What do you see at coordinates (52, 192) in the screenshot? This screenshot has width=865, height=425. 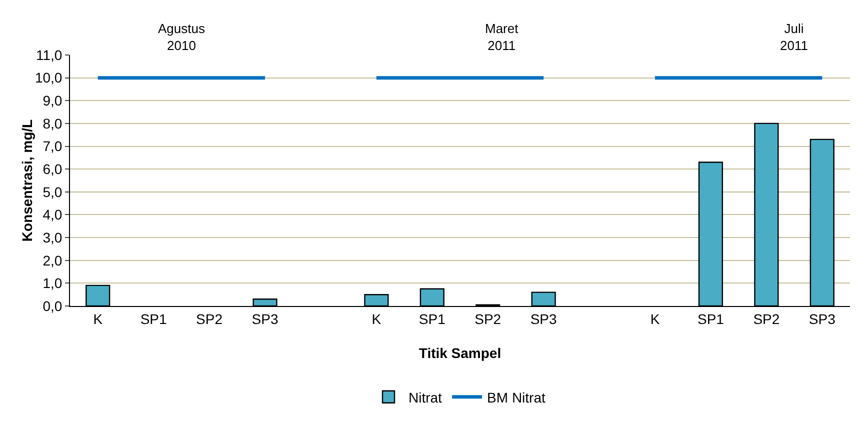 I see `y-tick-label: 5,0` at bounding box center [52, 192].